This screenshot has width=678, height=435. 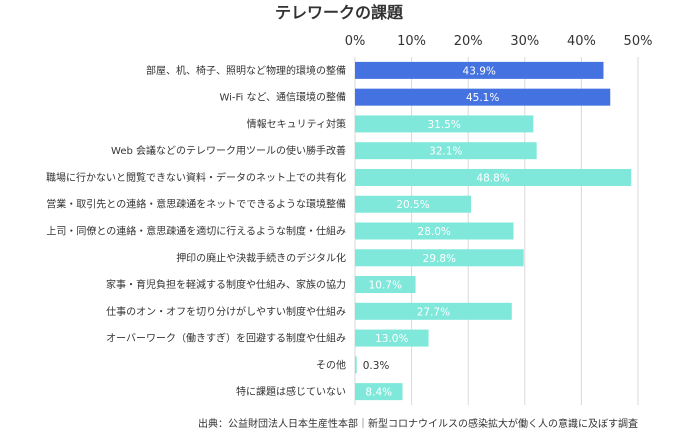 What do you see at coordinates (226, 311) in the screenshot?
I see `category-label: 仕事のオン・オフを切り分けがしやすい制度や仕組み` at bounding box center [226, 311].